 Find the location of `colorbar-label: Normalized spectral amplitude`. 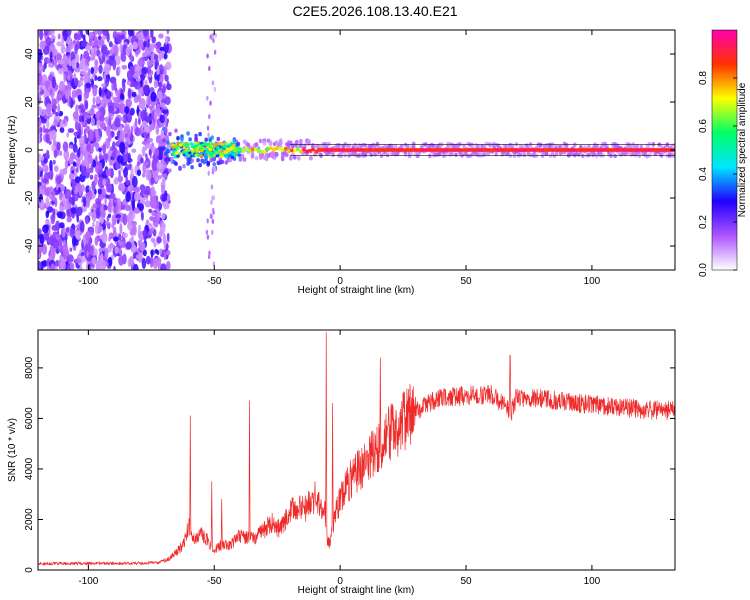

colorbar-label: Normalized spectral amplitude is located at coordinates (742, 149).